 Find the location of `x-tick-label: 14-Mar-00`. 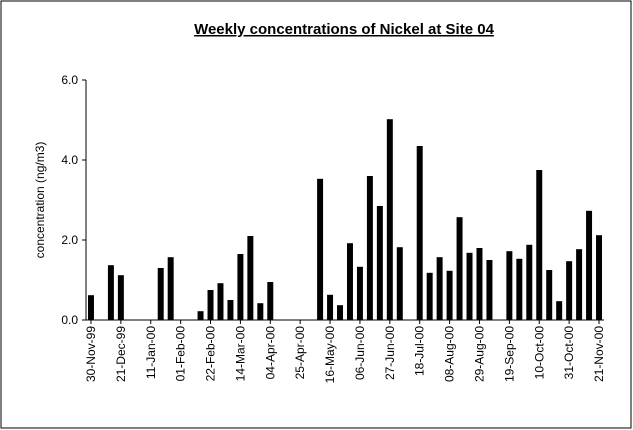

x-tick-label: 14-Mar-00 is located at coordinates (240, 354).